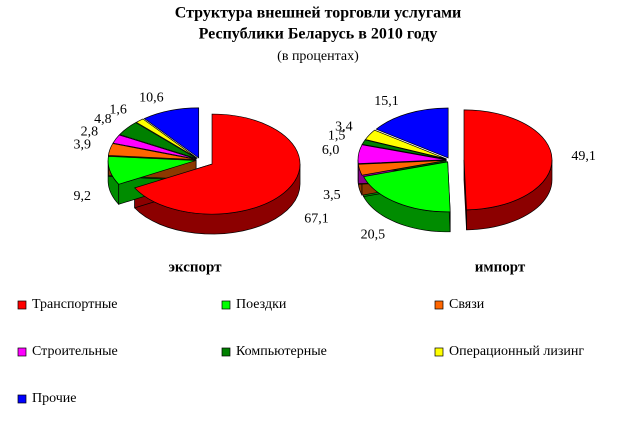 This screenshot has width=637, height=426. Describe the element at coordinates (151, 97) in the screenshot. I see `data-label: 10,6` at that location.